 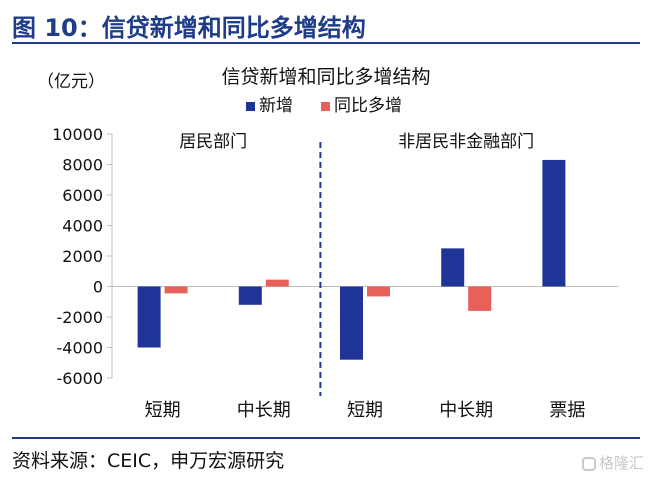 I want to click on source-note: 资料来源：CEIC，申万宏源研究, so click(x=148, y=461).